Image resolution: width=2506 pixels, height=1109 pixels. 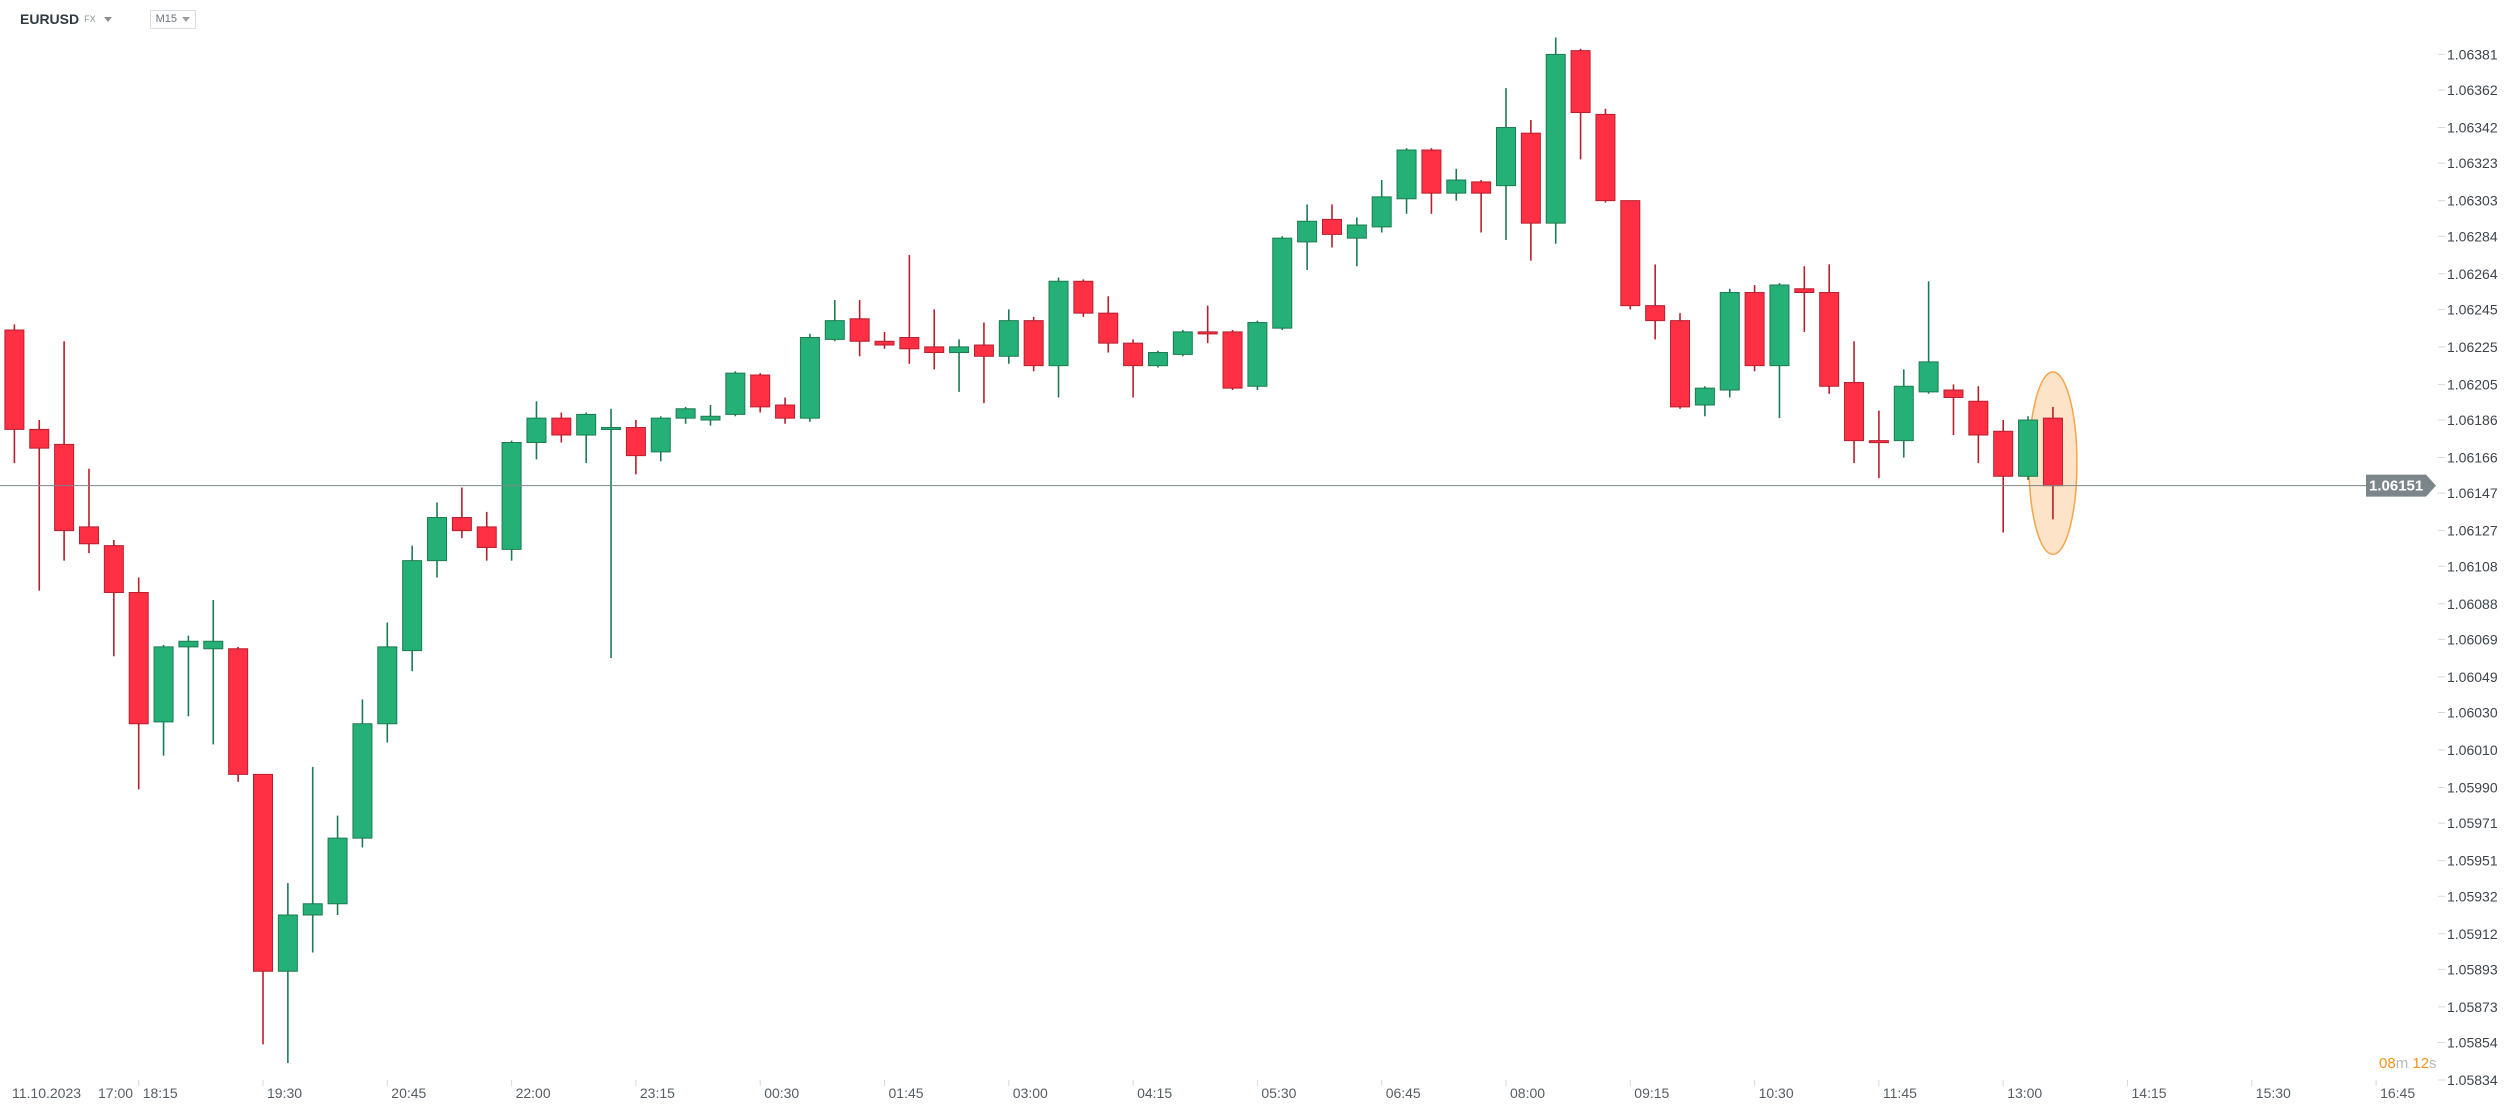 What do you see at coordinates (2472, 1080) in the screenshot?
I see `y-tick-label: 1.05834` at bounding box center [2472, 1080].